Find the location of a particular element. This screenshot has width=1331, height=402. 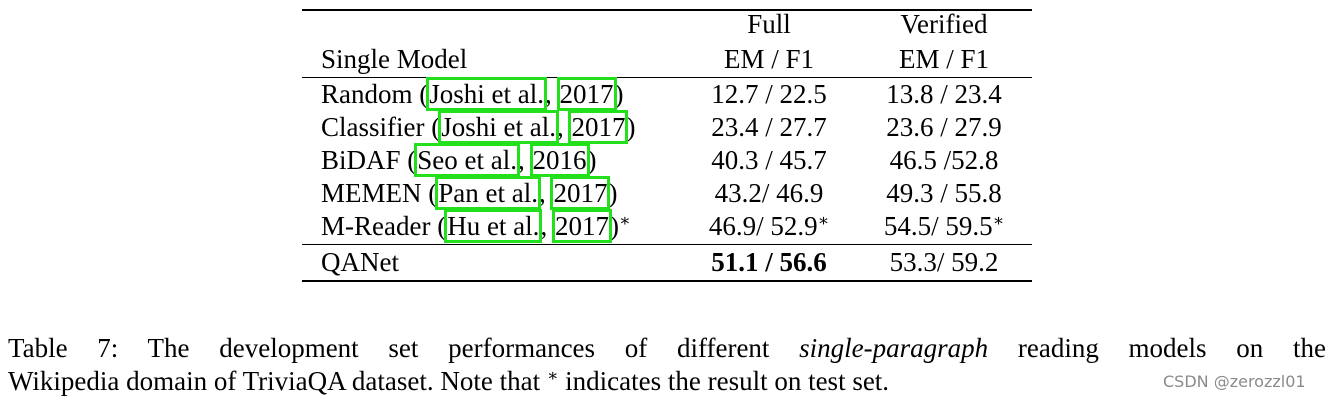

model-cell: M-Reader (Hu et al., 2017)∗ is located at coordinates (476, 226).